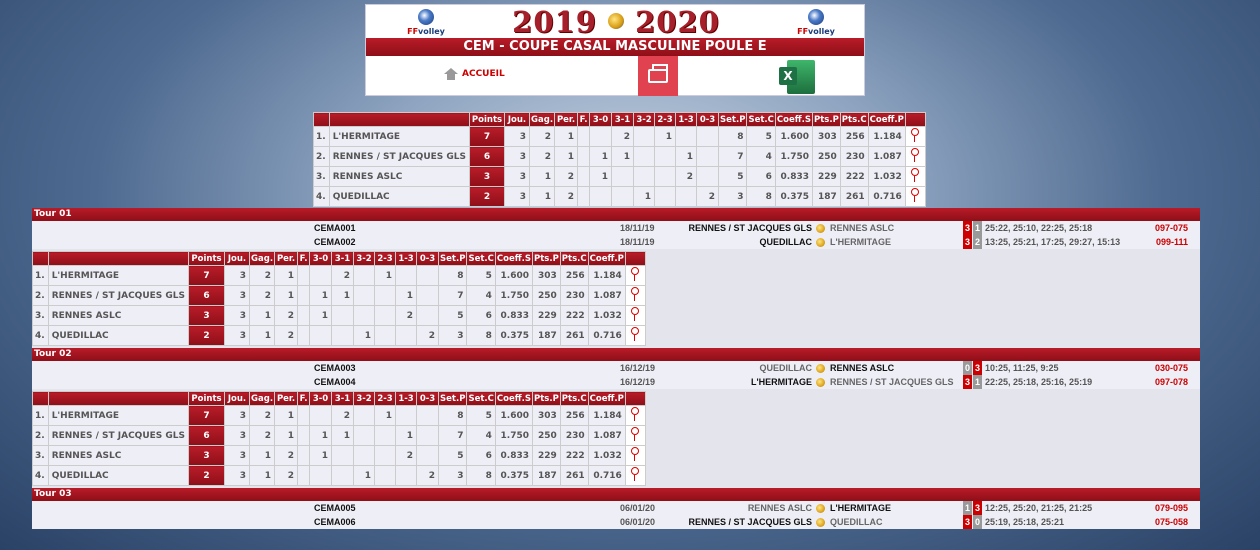 The image size is (1260, 550). What do you see at coordinates (658, 76) in the screenshot?
I see `print-button` at bounding box center [658, 76].